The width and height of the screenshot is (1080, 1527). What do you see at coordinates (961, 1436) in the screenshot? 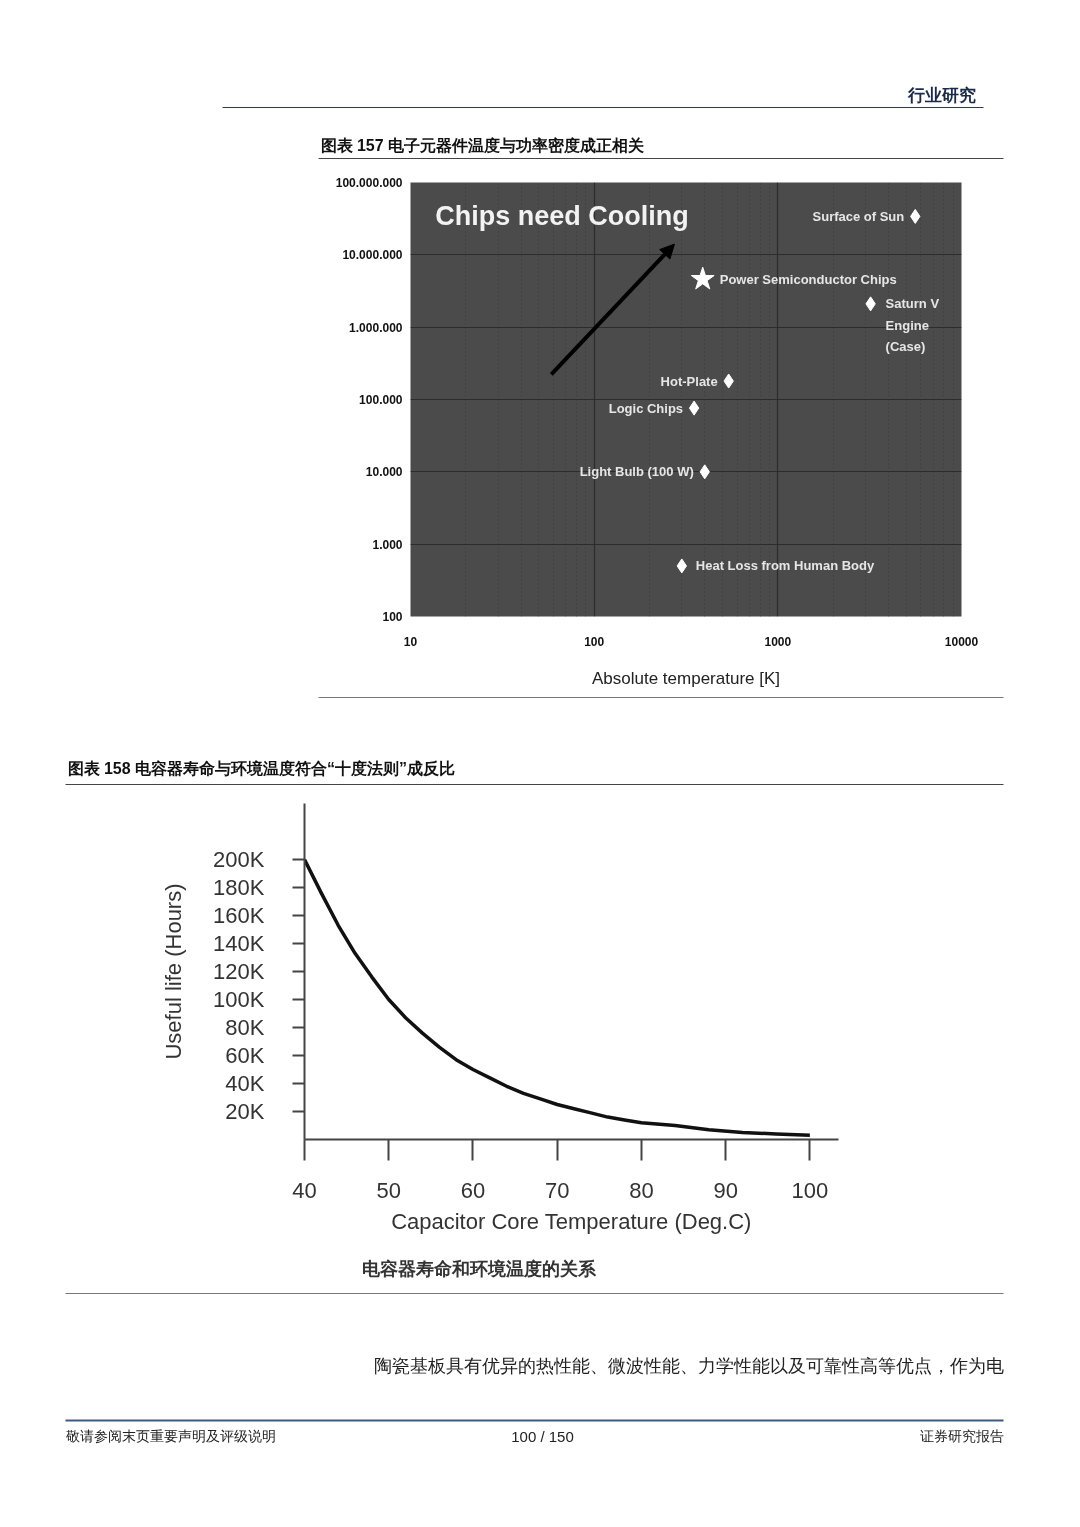
I see `text: 证券研究报告` at bounding box center [961, 1436].